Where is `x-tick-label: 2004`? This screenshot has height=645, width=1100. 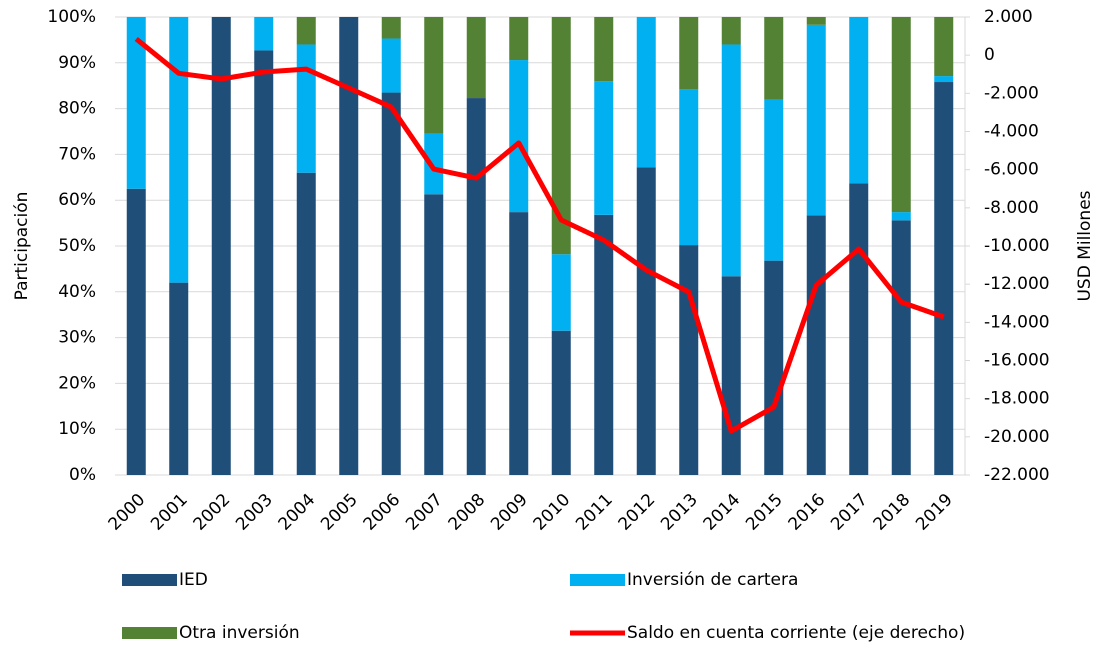
x-tick-label: 2004 is located at coordinates (297, 512).